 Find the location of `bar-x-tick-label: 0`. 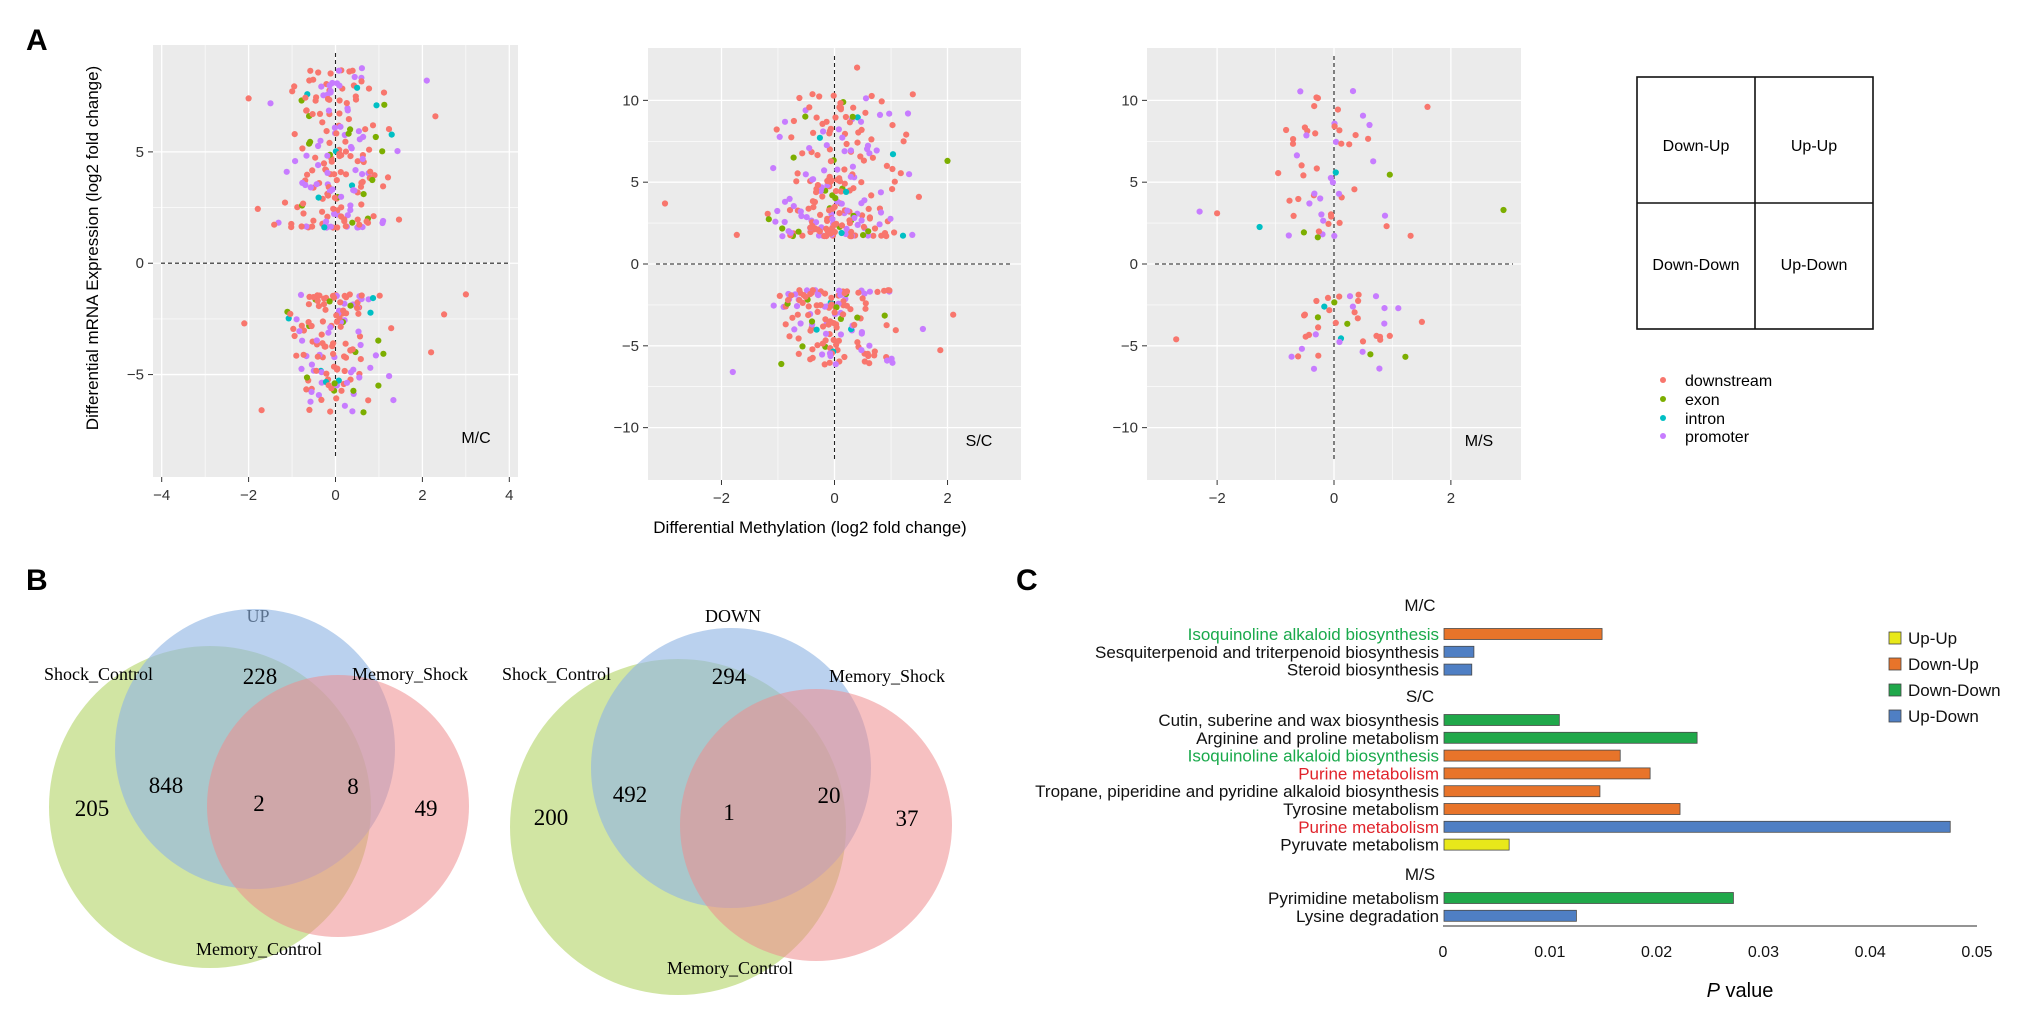

bar-x-tick-label: 0 is located at coordinates (1443, 952).